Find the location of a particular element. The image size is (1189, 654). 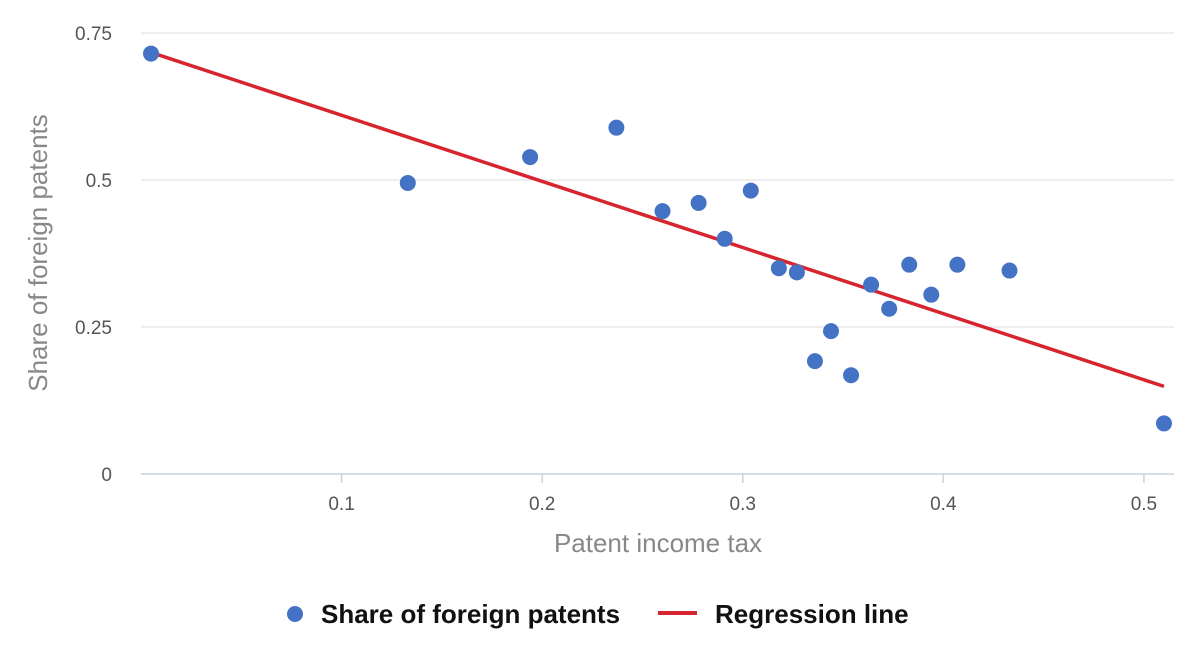

y-axis-title: Share of foreign patents is located at coordinates (38, 253).